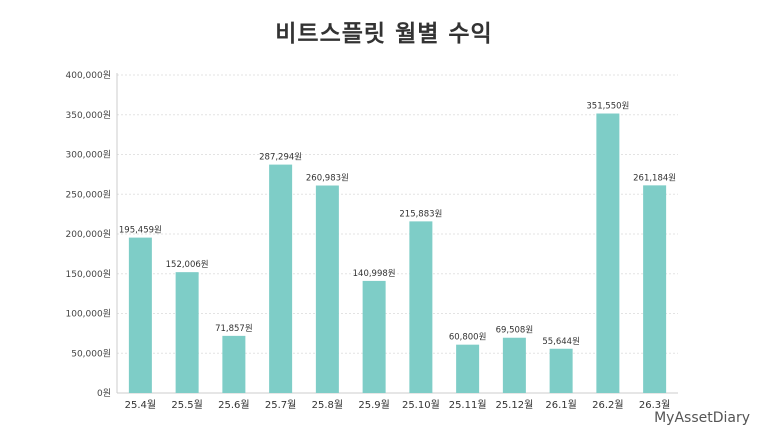 The image size is (768, 432). Describe the element at coordinates (89, 194) in the screenshot. I see `y-tick-label: 250,000원` at that location.